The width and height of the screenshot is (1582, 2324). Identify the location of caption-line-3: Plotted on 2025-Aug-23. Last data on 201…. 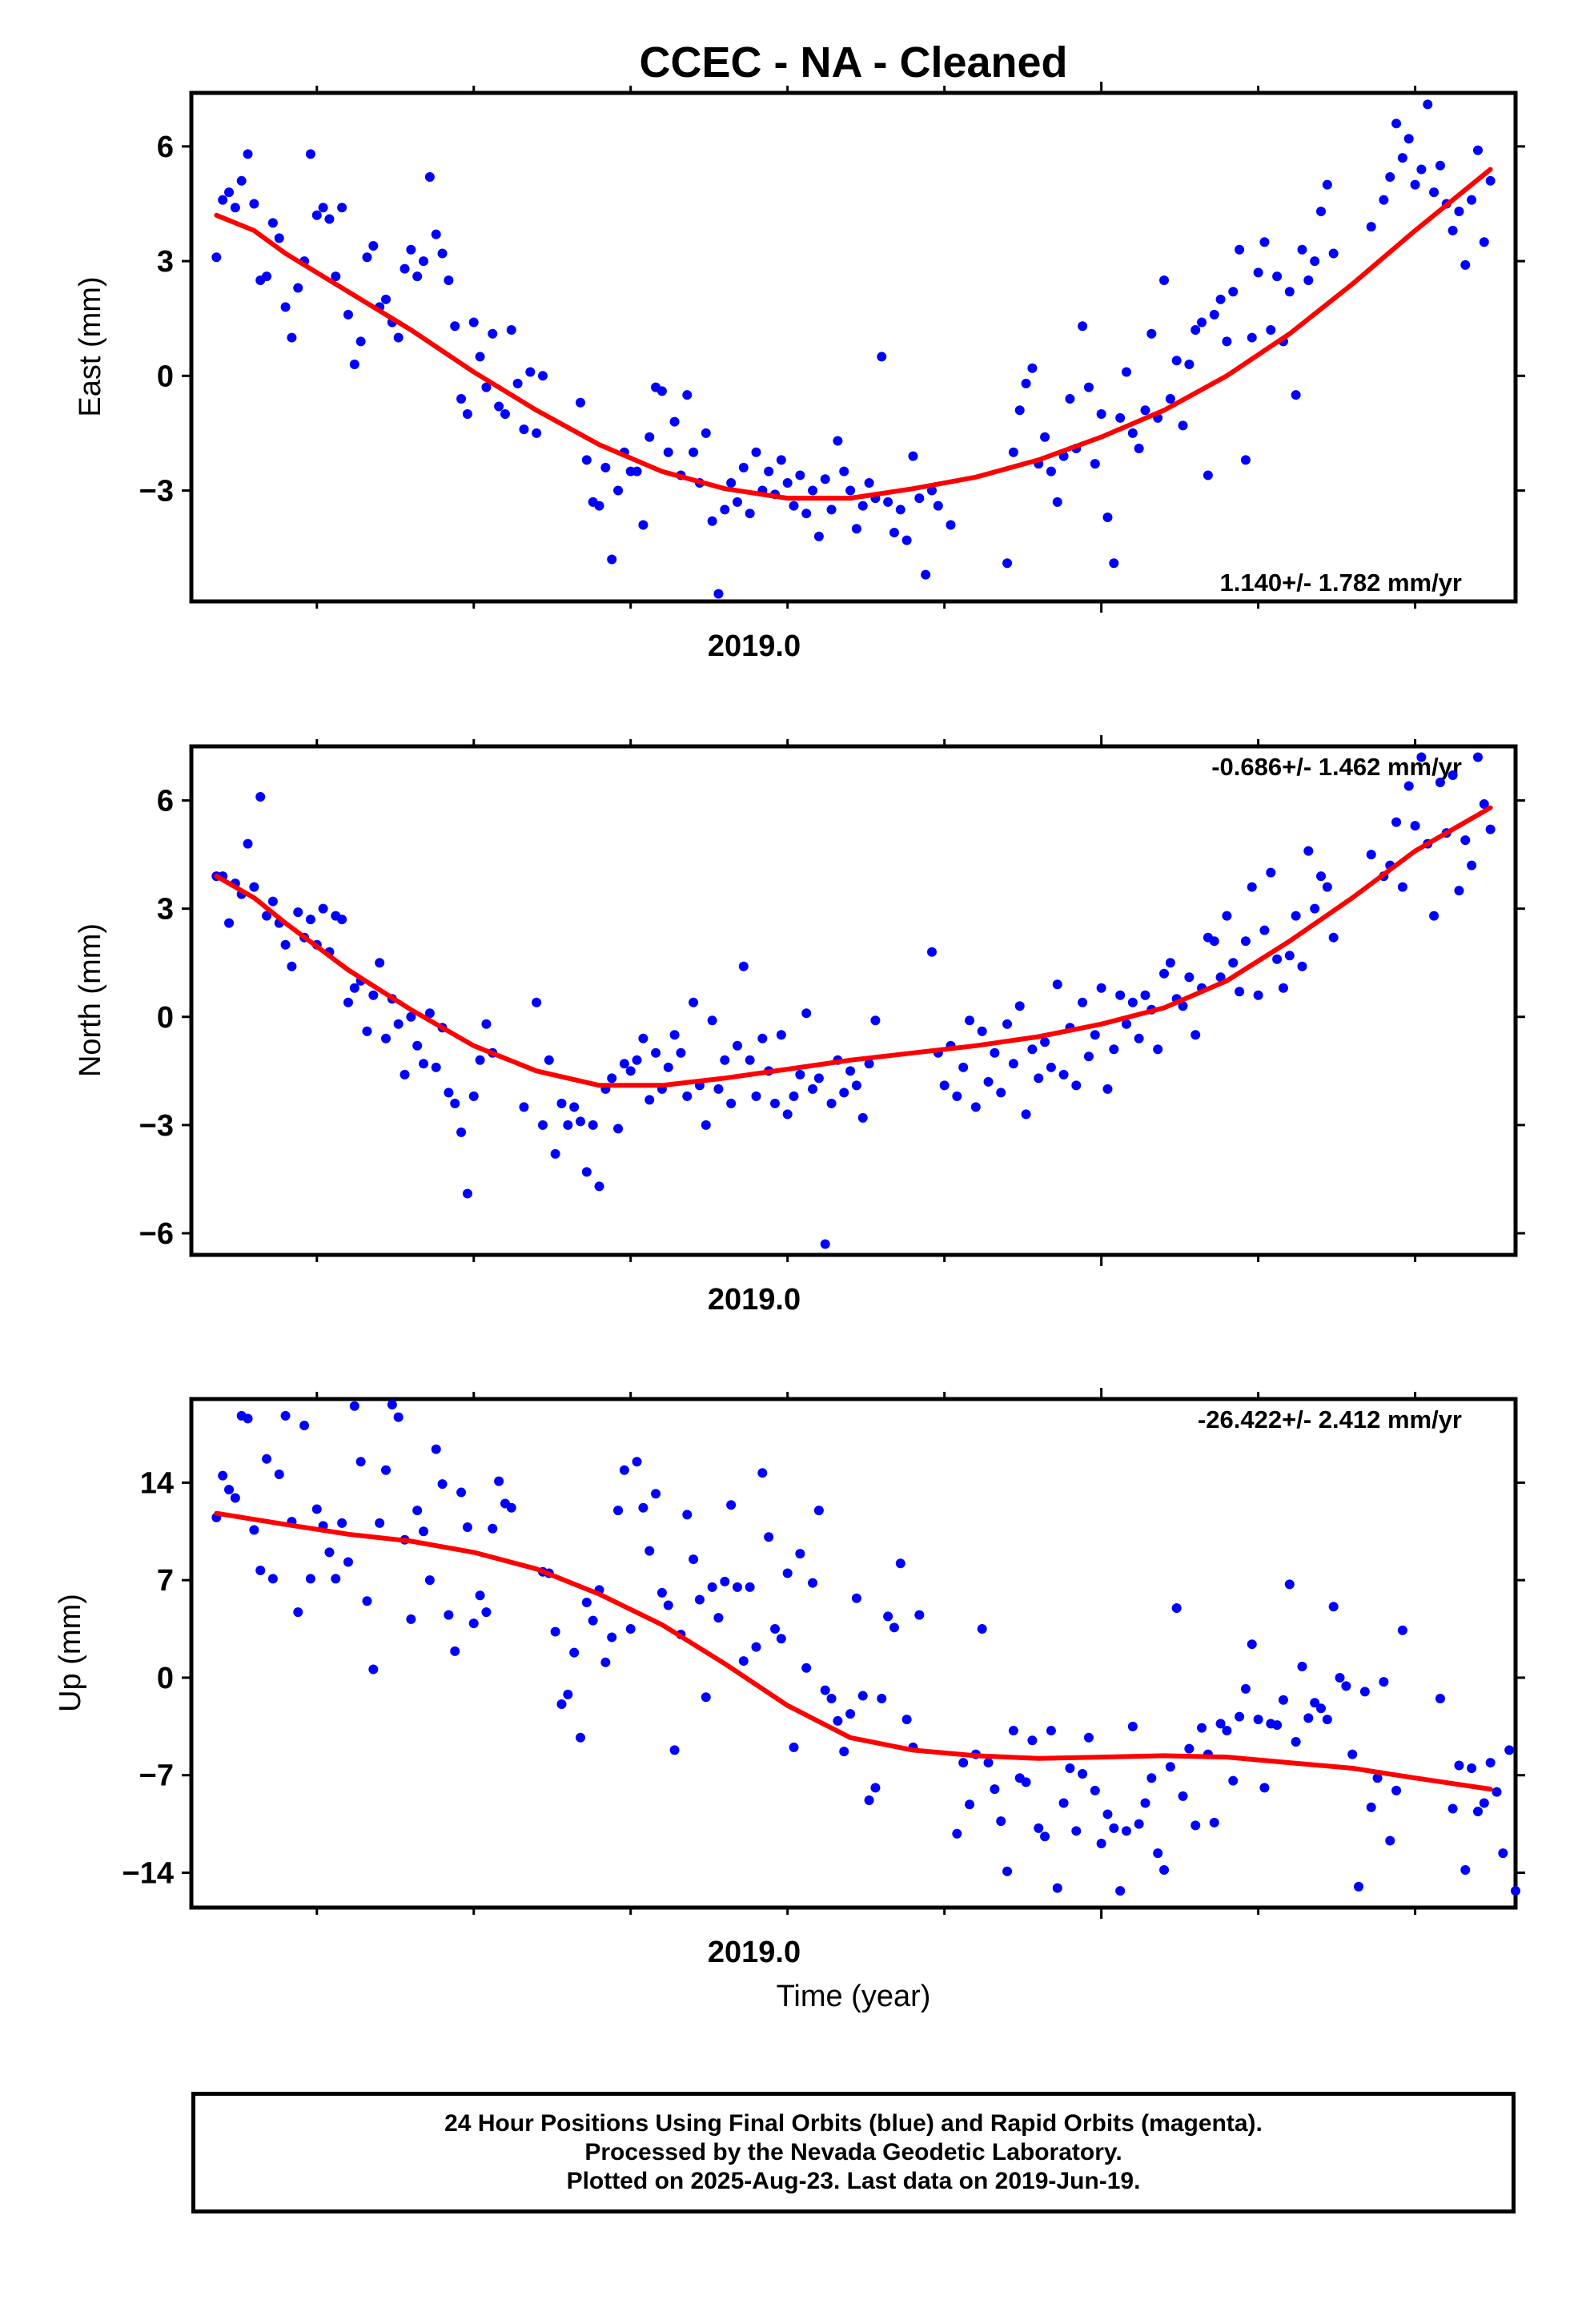
(853, 2181).